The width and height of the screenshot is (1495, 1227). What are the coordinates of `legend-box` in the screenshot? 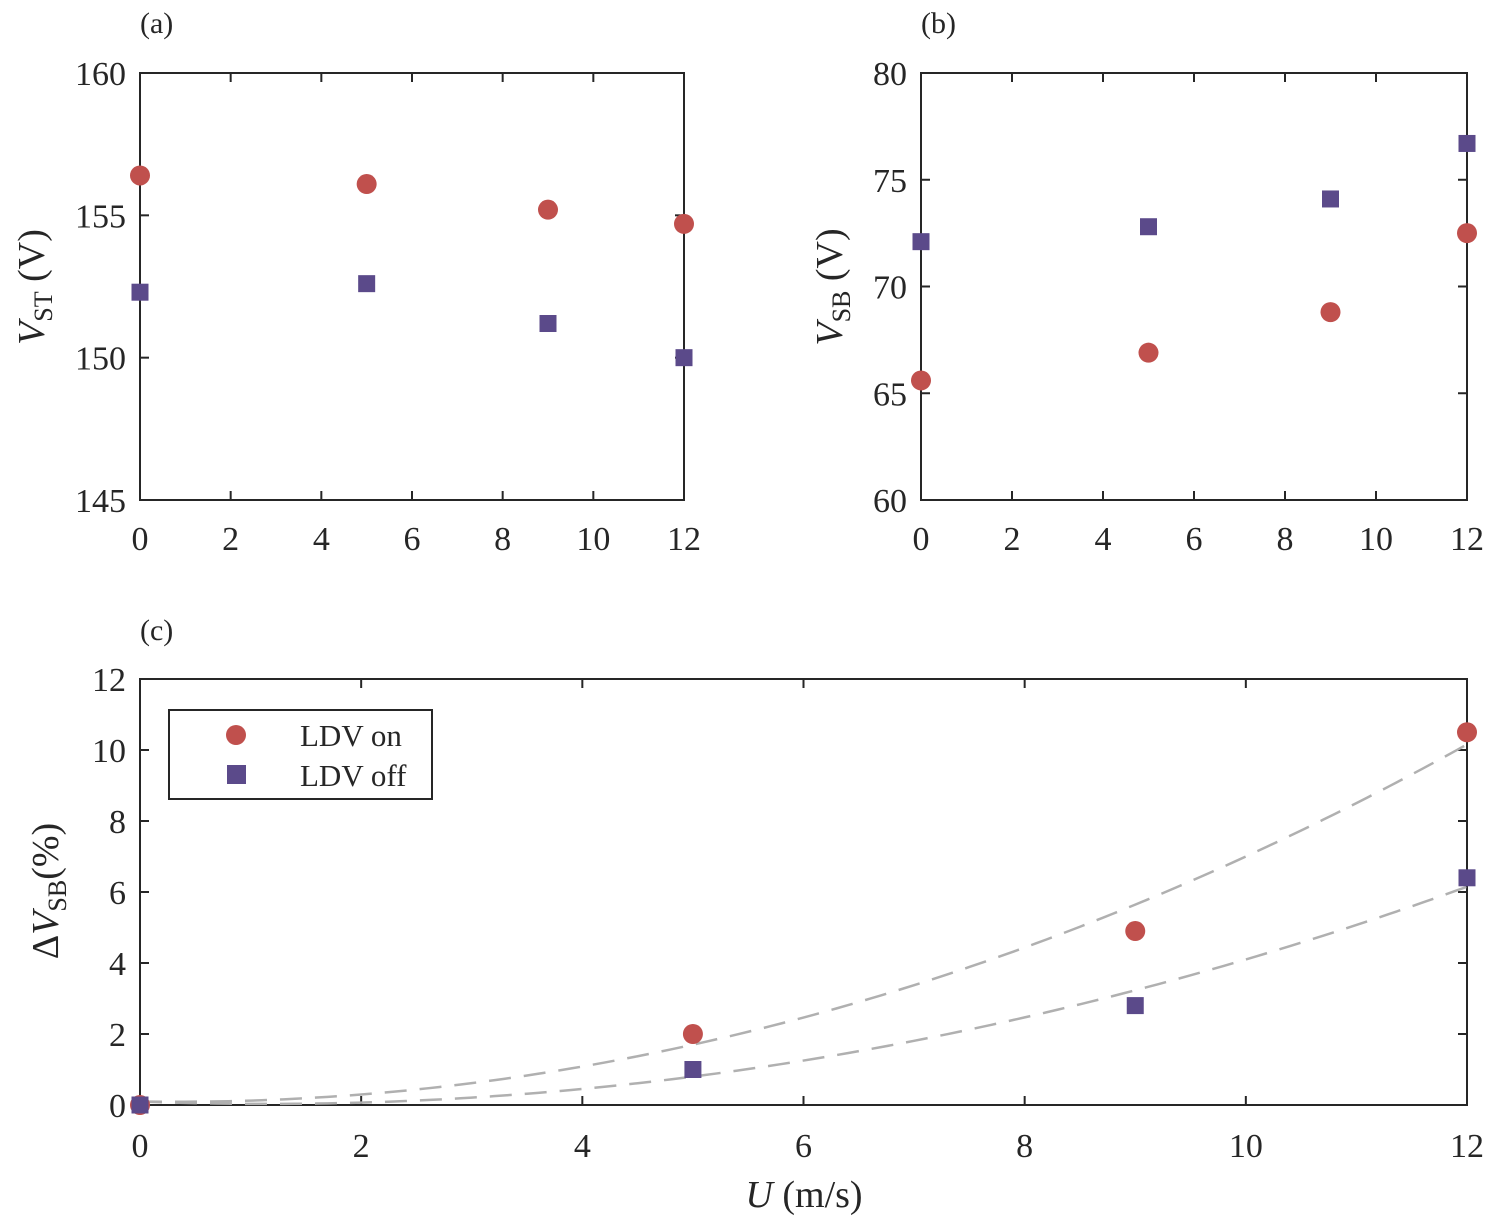 It's located at (300, 754).